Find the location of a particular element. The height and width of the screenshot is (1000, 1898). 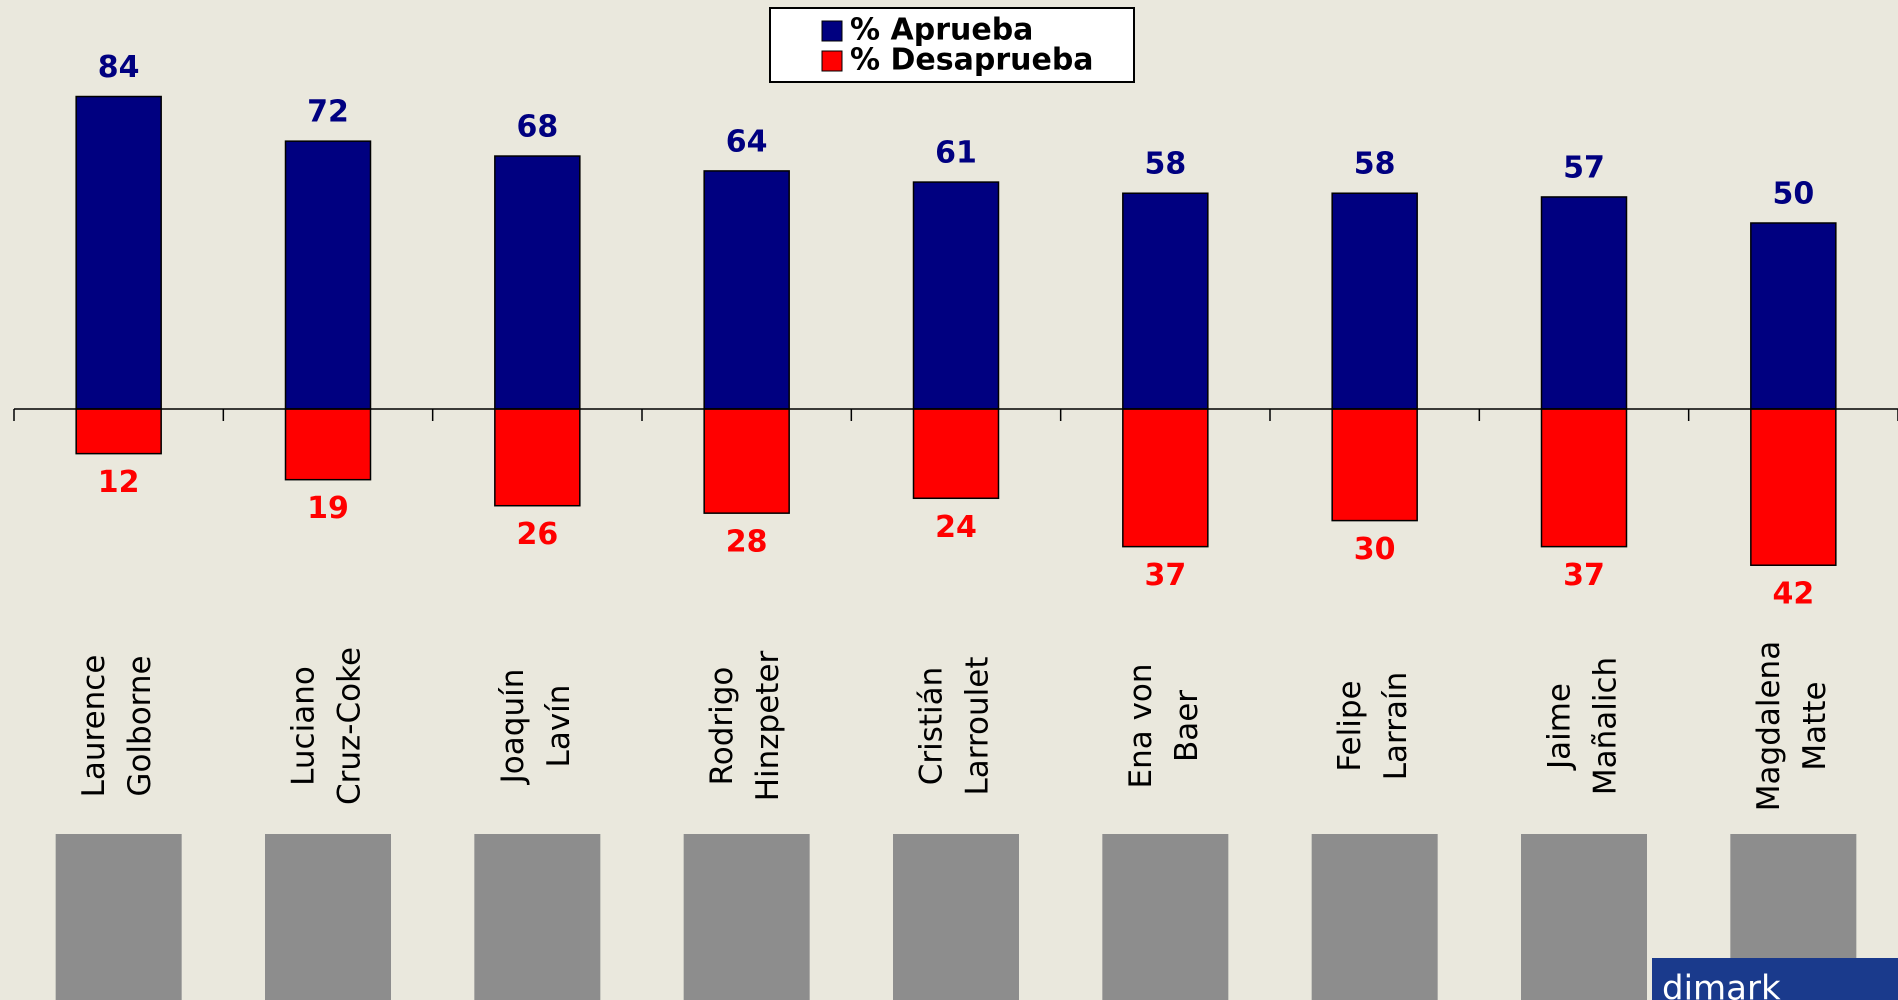

legend-label: % Aprueba is located at coordinates (941, 30).